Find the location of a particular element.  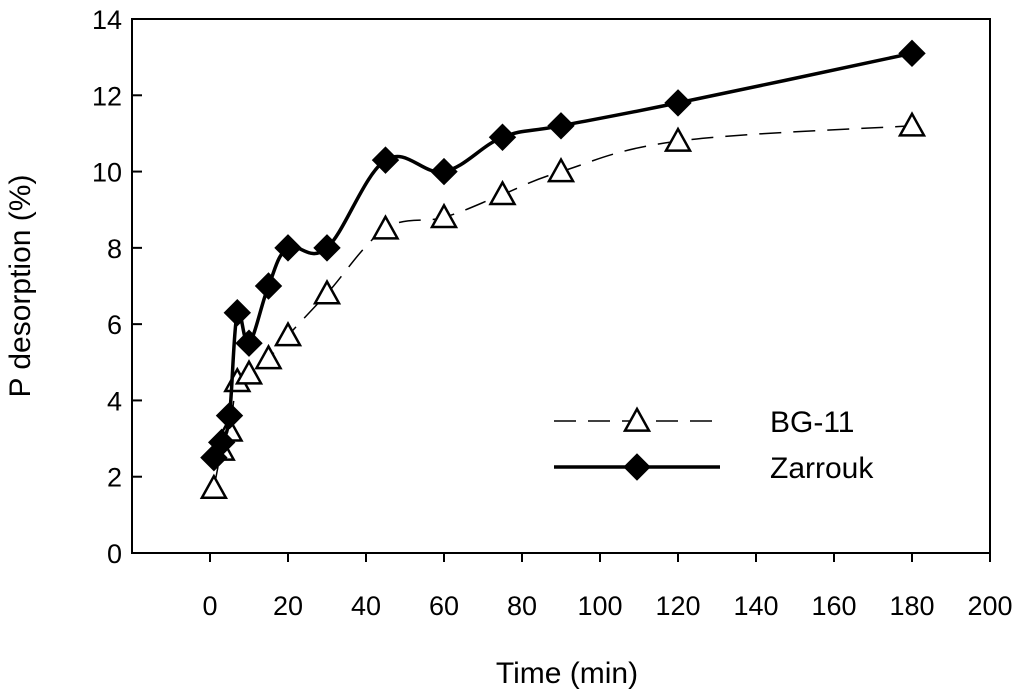

x-tick-label: 60 is located at coordinates (444, 606).